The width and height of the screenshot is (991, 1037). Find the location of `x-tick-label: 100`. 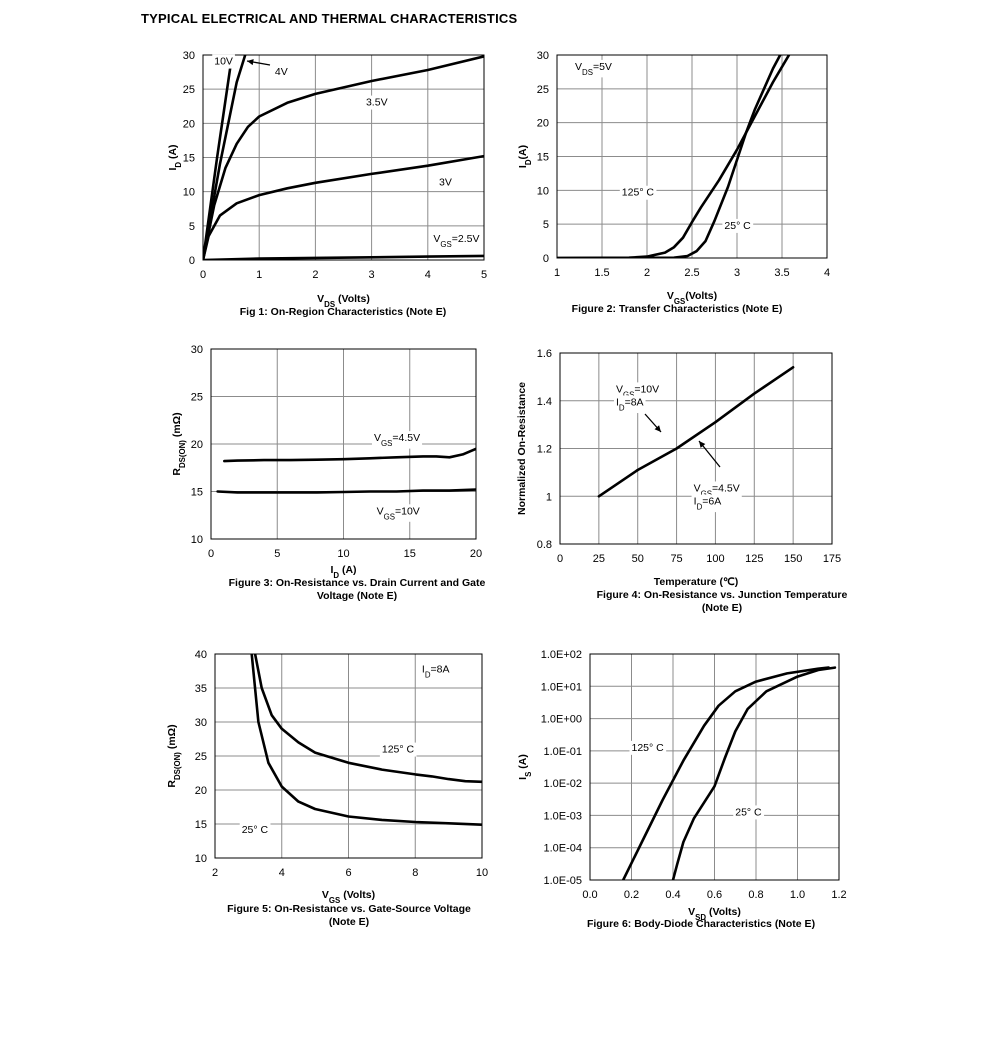

x-tick-label: 100 is located at coordinates (715, 559).